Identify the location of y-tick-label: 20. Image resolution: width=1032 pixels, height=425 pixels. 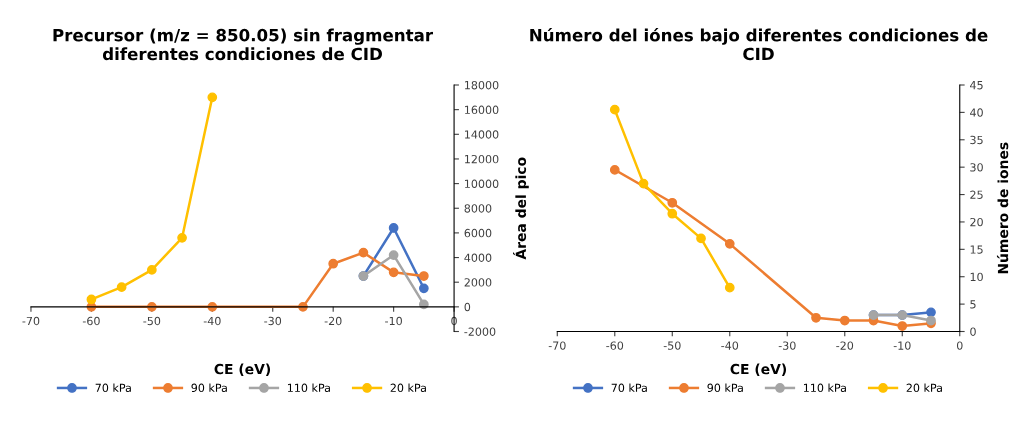
(976, 222).